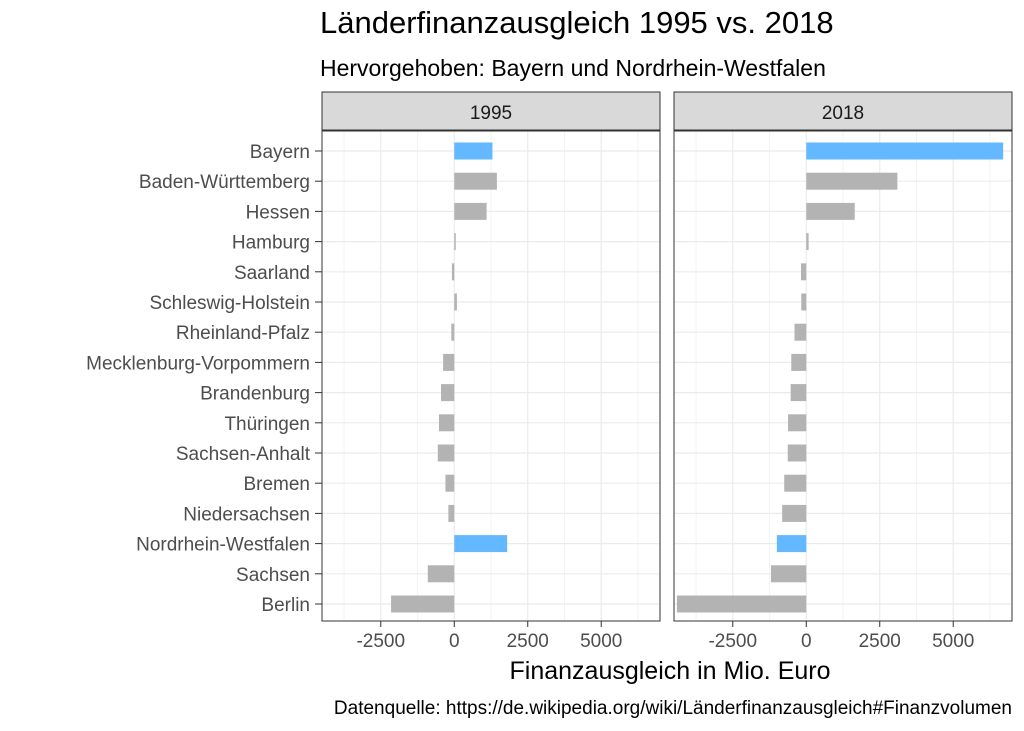  What do you see at coordinates (670, 671) in the screenshot?
I see `x-axis-title: Finanzausgleich in Mio. Euro` at bounding box center [670, 671].